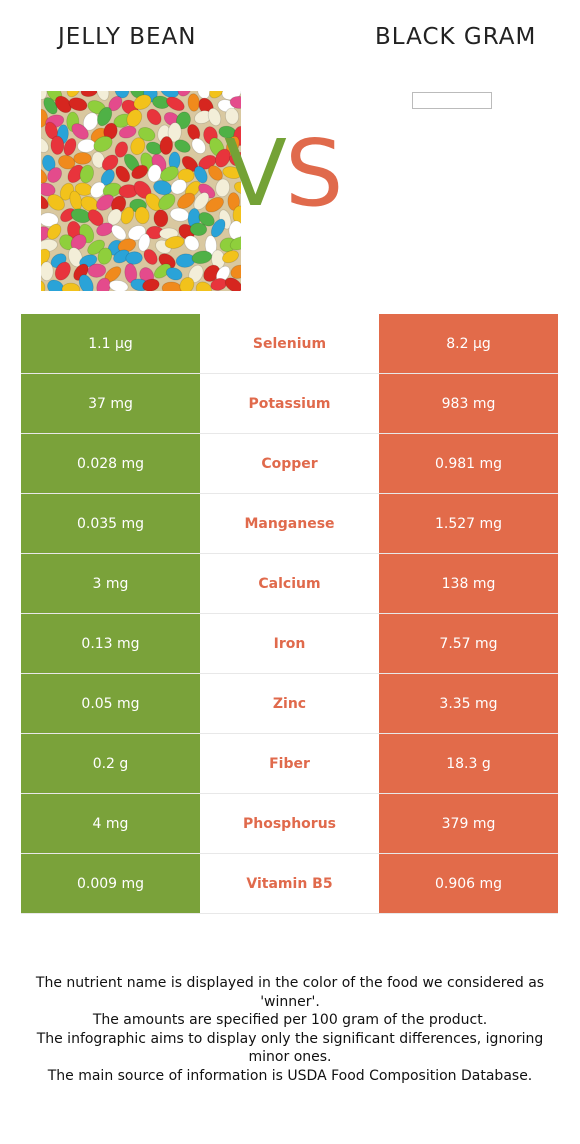 Image resolution: width=580 pixels, height=1144 pixels. Describe the element at coordinates (110, 403) in the screenshot. I see `left-value: 37 mg` at that location.